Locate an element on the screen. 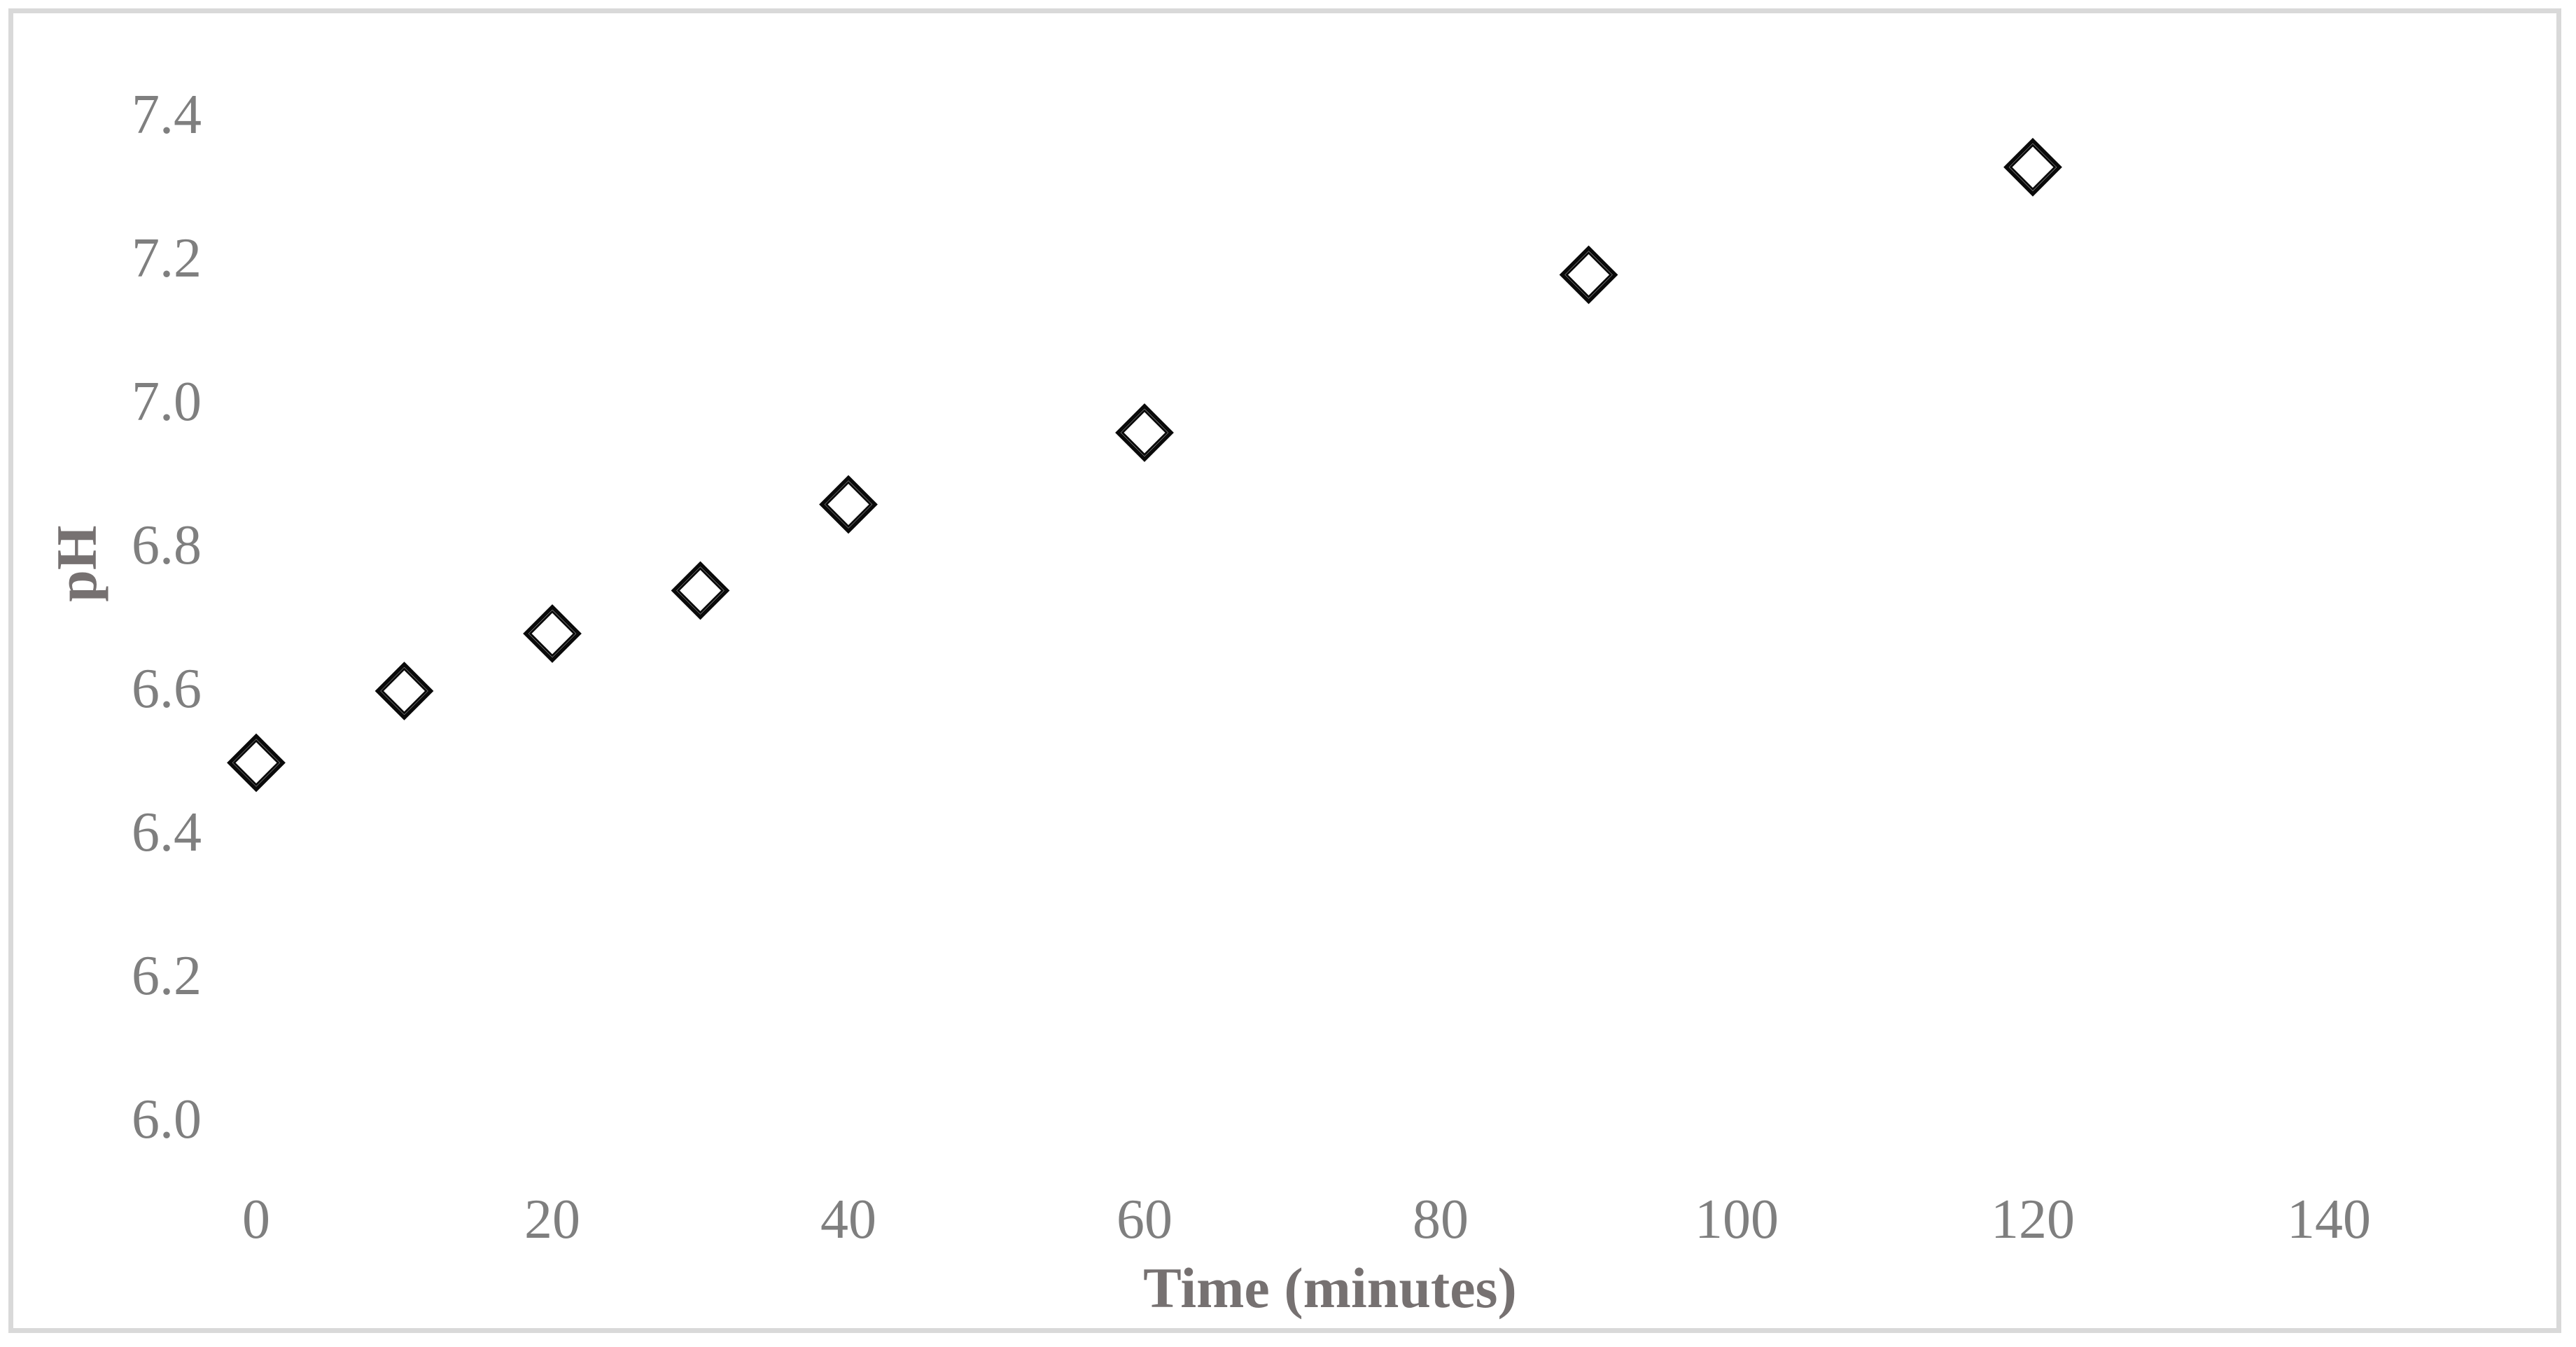 Image resolution: width=2576 pixels, height=1347 pixels. y-tick-label: 7.4 is located at coordinates (167, 114).